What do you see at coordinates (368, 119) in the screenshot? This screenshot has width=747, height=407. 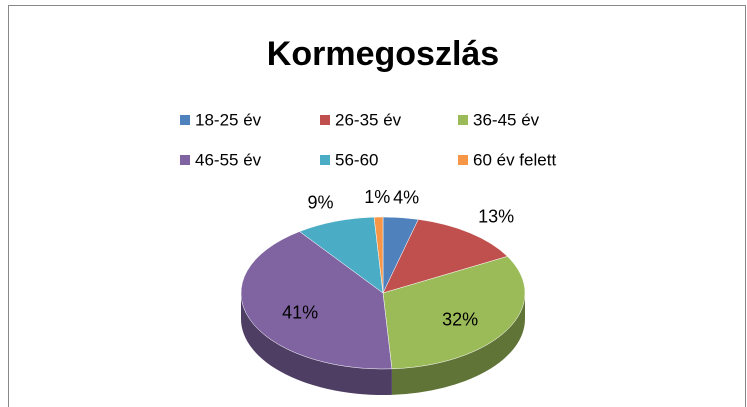 I see `legend-label: 26-35 év` at bounding box center [368, 119].